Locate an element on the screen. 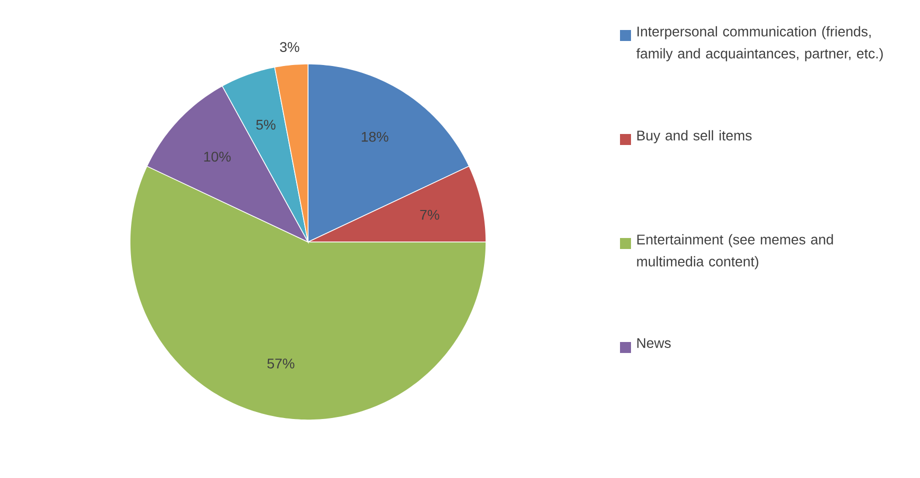  legend-label: News is located at coordinates (654, 343).